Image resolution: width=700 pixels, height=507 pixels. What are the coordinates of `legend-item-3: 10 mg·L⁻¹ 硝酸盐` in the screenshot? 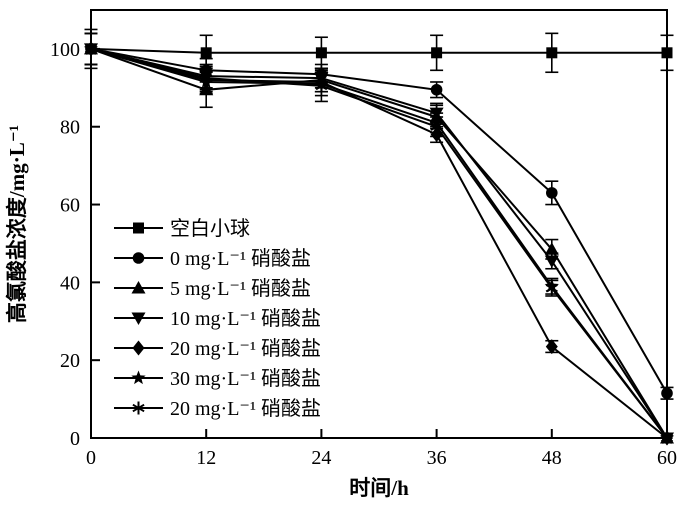 It's located at (217, 318).